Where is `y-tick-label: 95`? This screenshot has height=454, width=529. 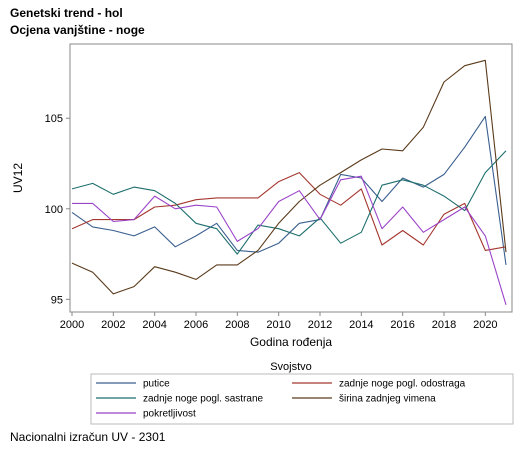
y-tick-label: 95 is located at coordinates (57, 300).